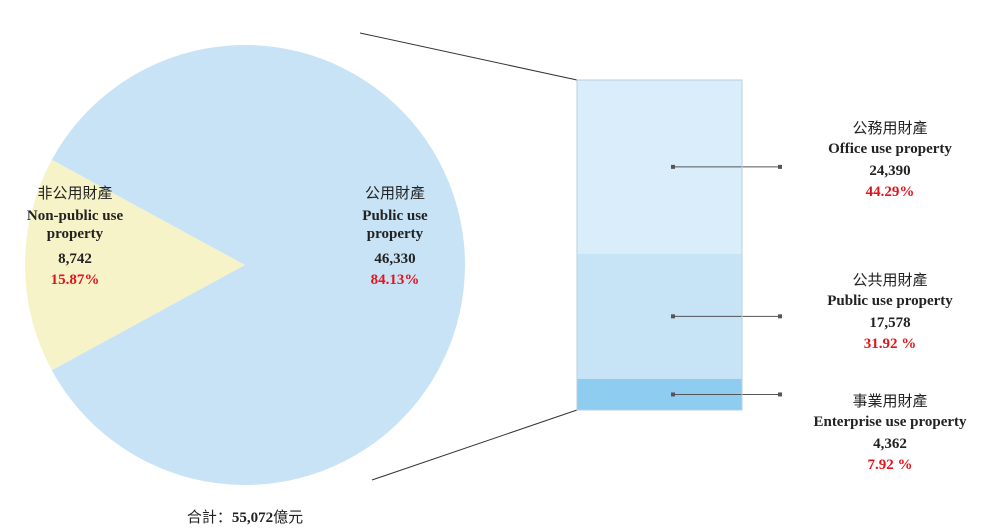  What do you see at coordinates (75, 225) in the screenshot?
I see `label-en: Non-public use property` at bounding box center [75, 225].